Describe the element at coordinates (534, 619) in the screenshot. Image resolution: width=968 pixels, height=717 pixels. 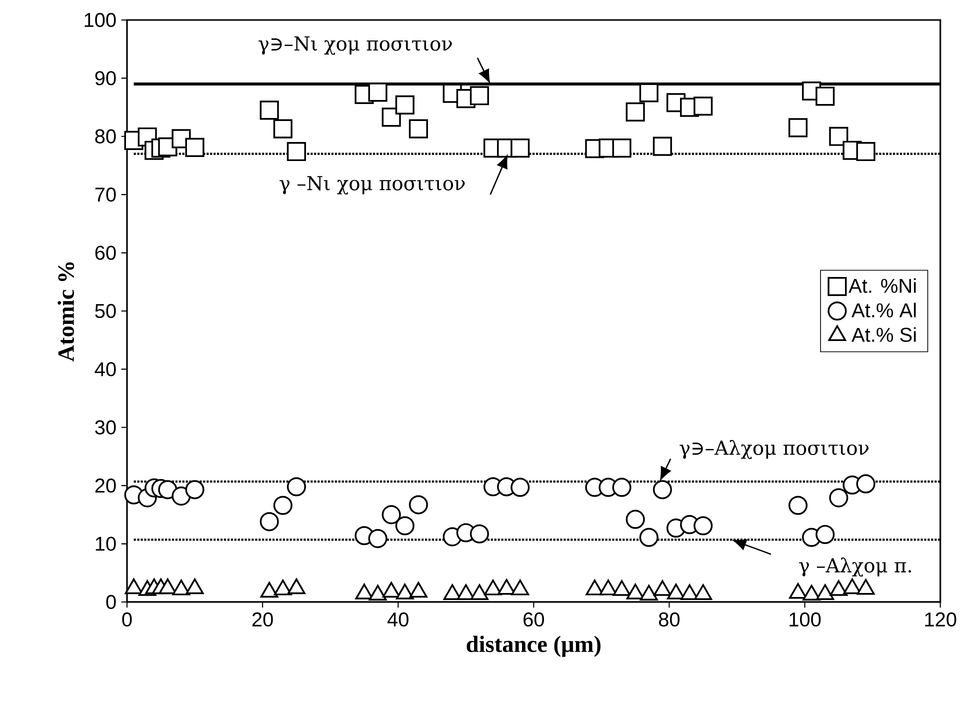
I see `x-tick-label: 60` at that location.